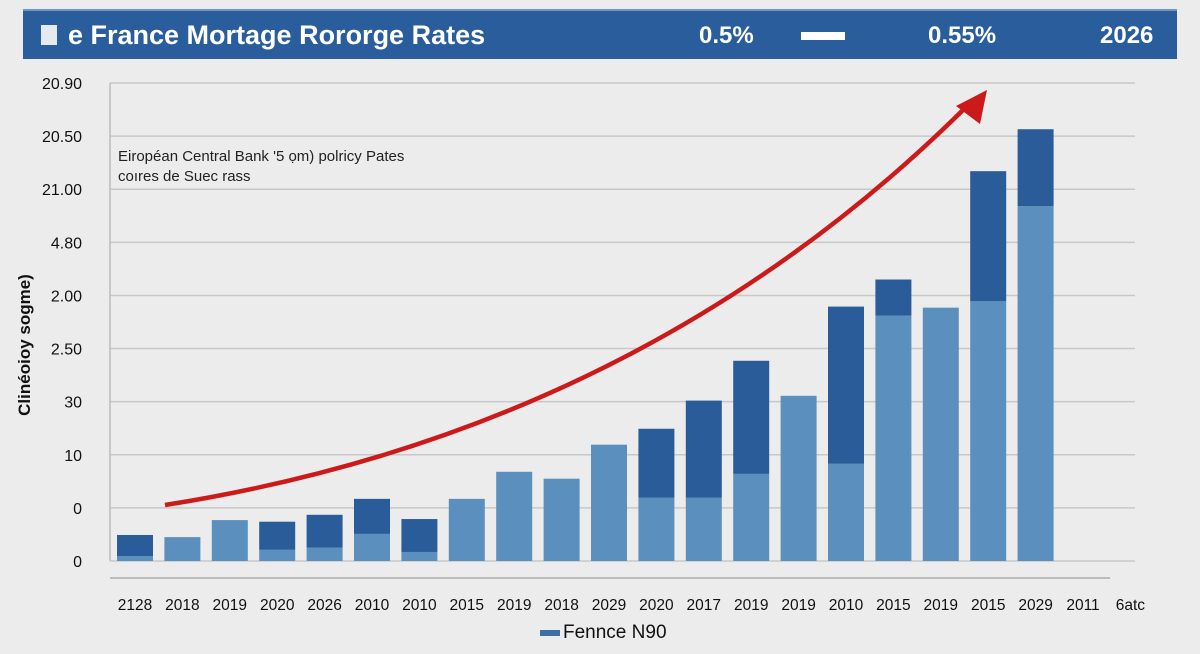  I want to click on x-tick-label: 2011, so click(1082, 605).